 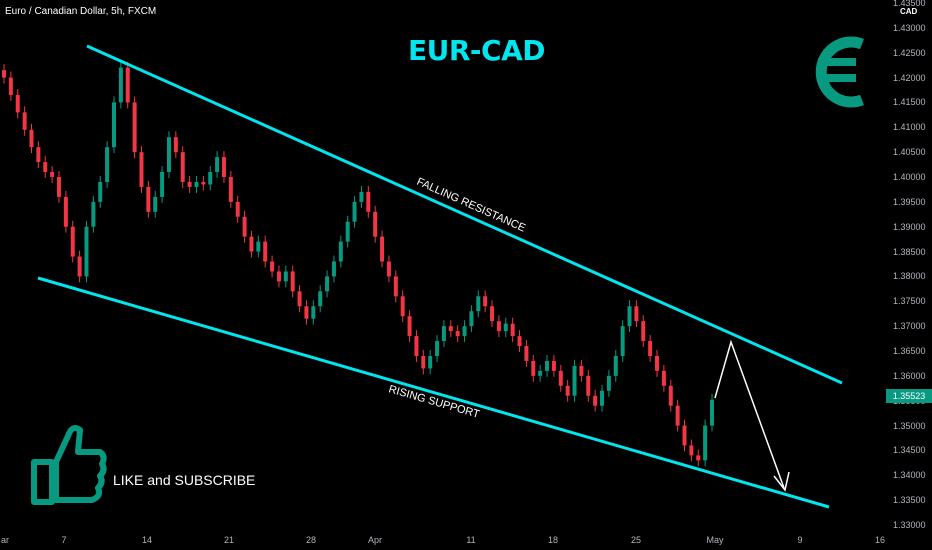 I want to click on projection-group, so click(x=752, y=415).